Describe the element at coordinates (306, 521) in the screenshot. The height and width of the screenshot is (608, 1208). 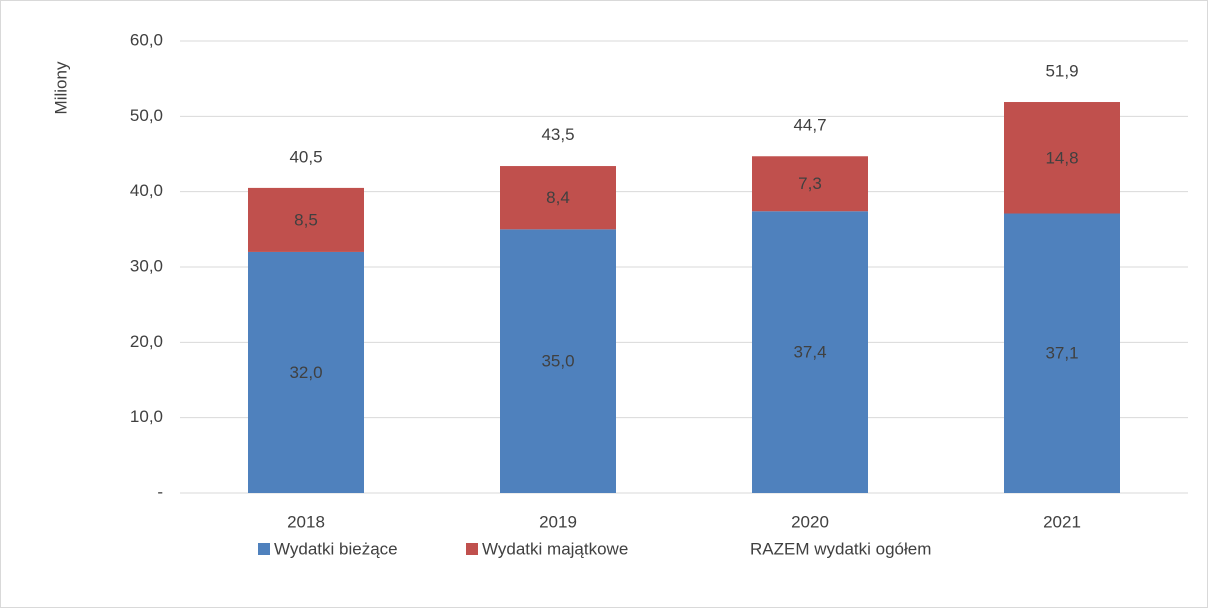
I see `x-tick-label: 2018` at that location.